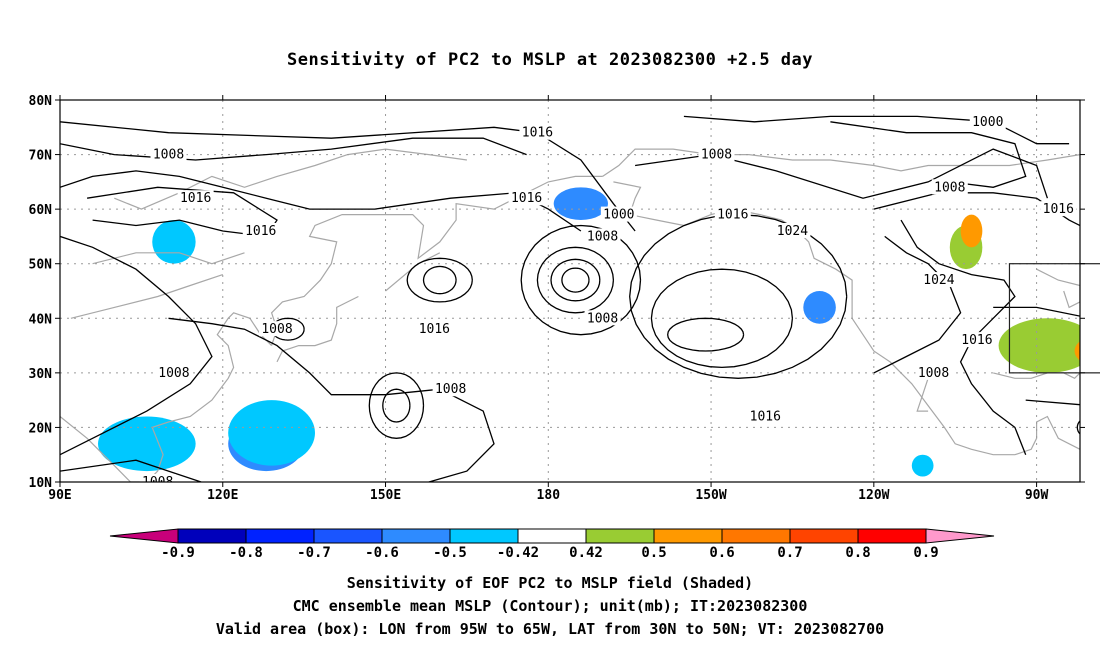 This screenshot has height=650, width=1100. What do you see at coordinates (710, 495) in the screenshot?
I see `lon-tick-label: 150W` at bounding box center [710, 495].